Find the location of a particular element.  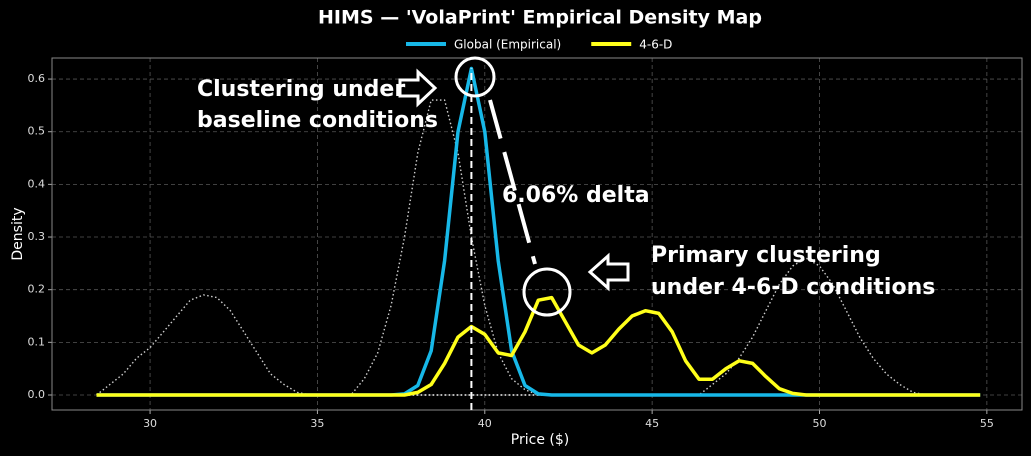

y-axis-label: Density is located at coordinates (18, 233).